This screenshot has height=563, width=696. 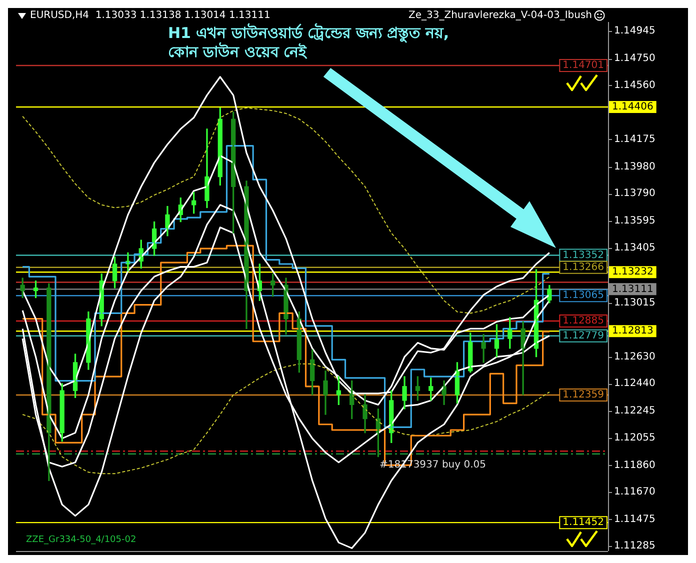 I want to click on y-tick-label: 1.13595, so click(x=635, y=221).